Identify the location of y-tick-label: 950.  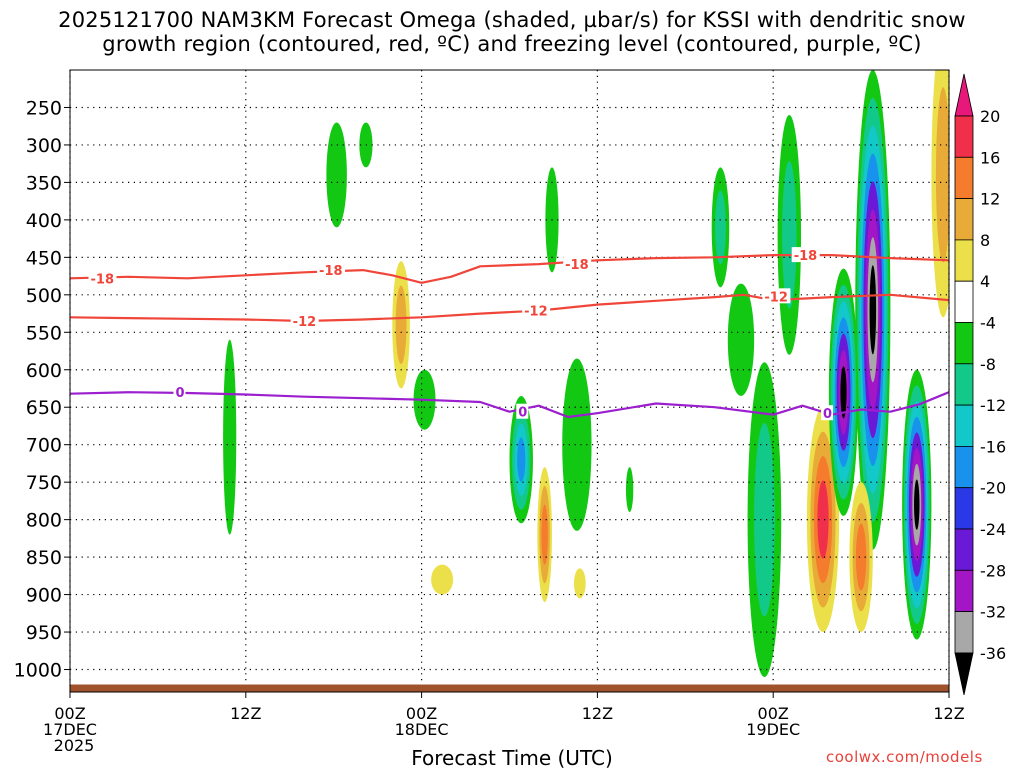
(44, 633).